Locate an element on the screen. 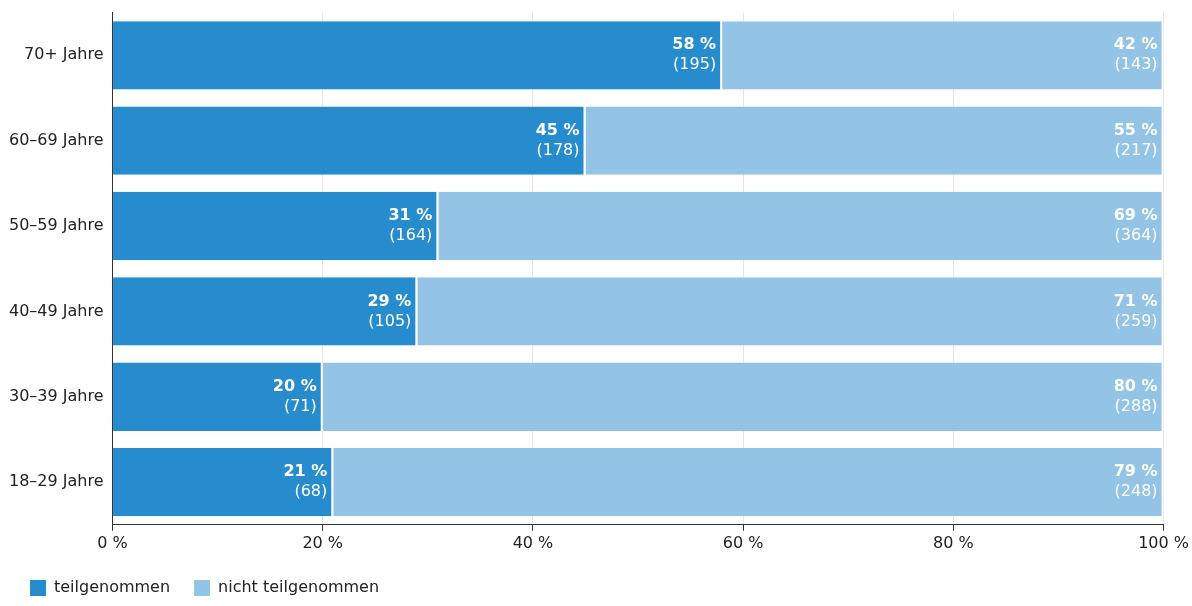 The height and width of the screenshot is (606, 1192). x-tick-label: 0 % is located at coordinates (112, 542).